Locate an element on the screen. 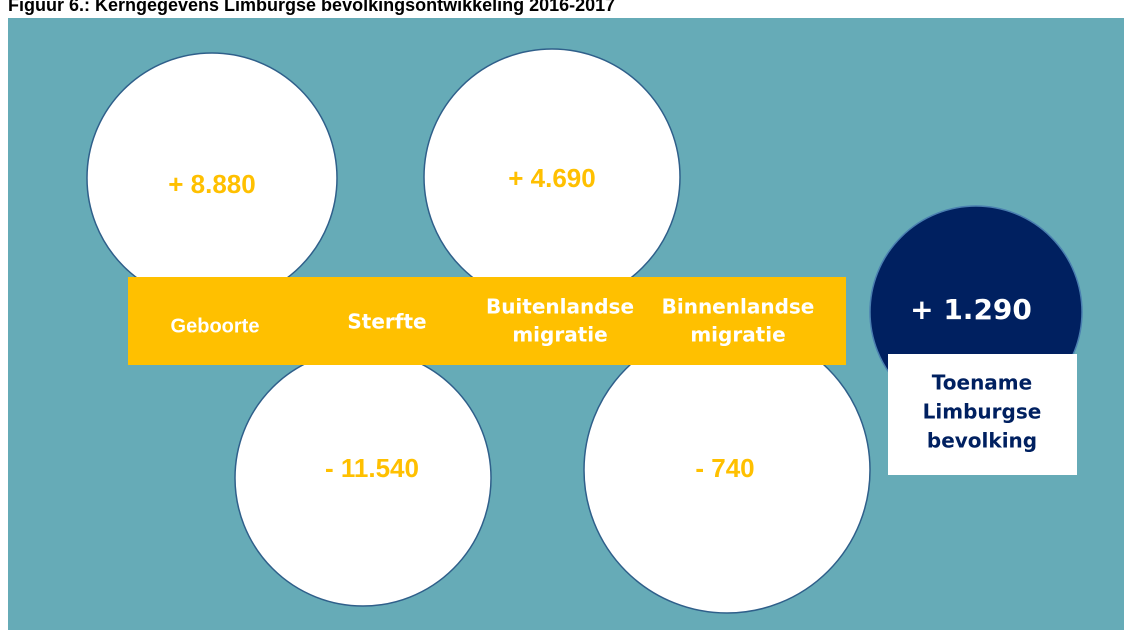 The height and width of the screenshot is (630, 1132). label-band is located at coordinates (487, 321).